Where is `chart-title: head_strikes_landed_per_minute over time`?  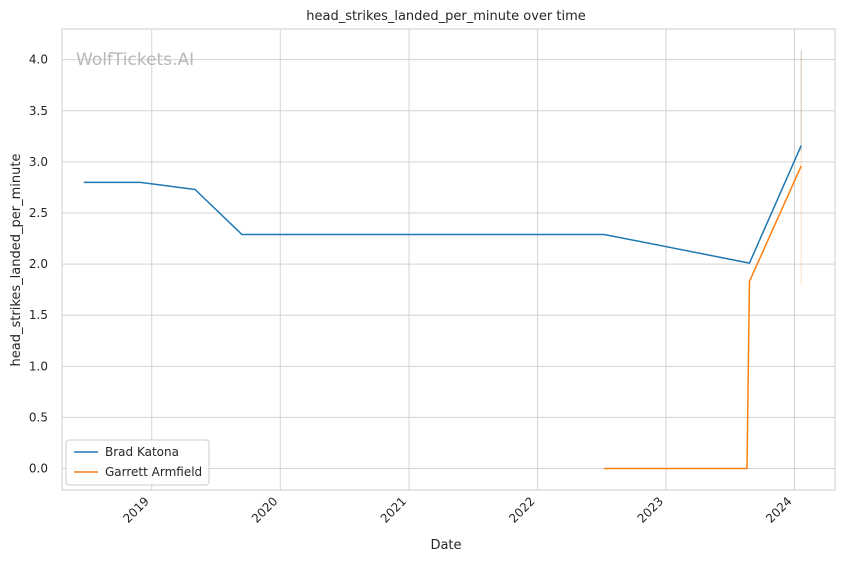
chart-title: head_strikes_landed_per_minute over time is located at coordinates (446, 16).